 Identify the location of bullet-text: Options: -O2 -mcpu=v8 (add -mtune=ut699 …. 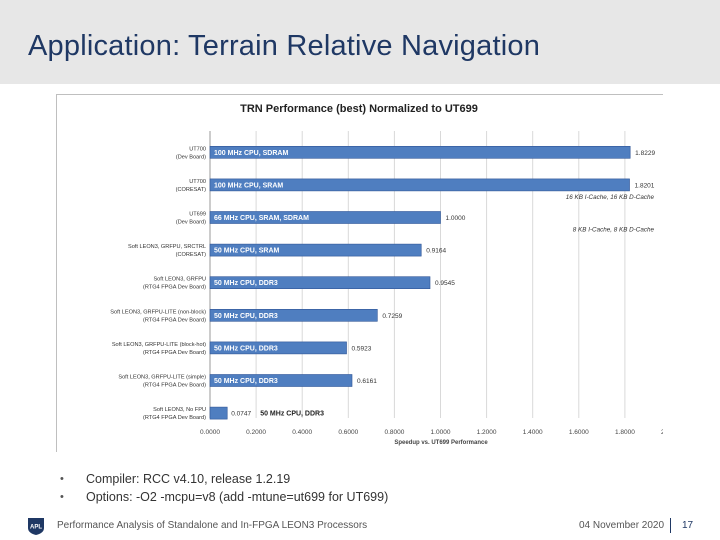
(237, 497).